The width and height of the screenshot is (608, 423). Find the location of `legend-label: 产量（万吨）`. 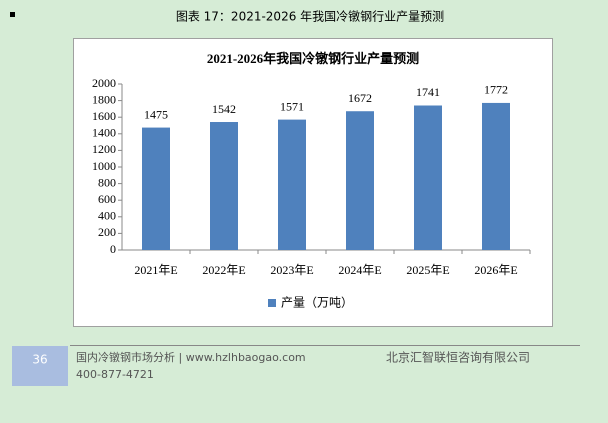

legend-label: 产量（万吨） is located at coordinates (317, 303).